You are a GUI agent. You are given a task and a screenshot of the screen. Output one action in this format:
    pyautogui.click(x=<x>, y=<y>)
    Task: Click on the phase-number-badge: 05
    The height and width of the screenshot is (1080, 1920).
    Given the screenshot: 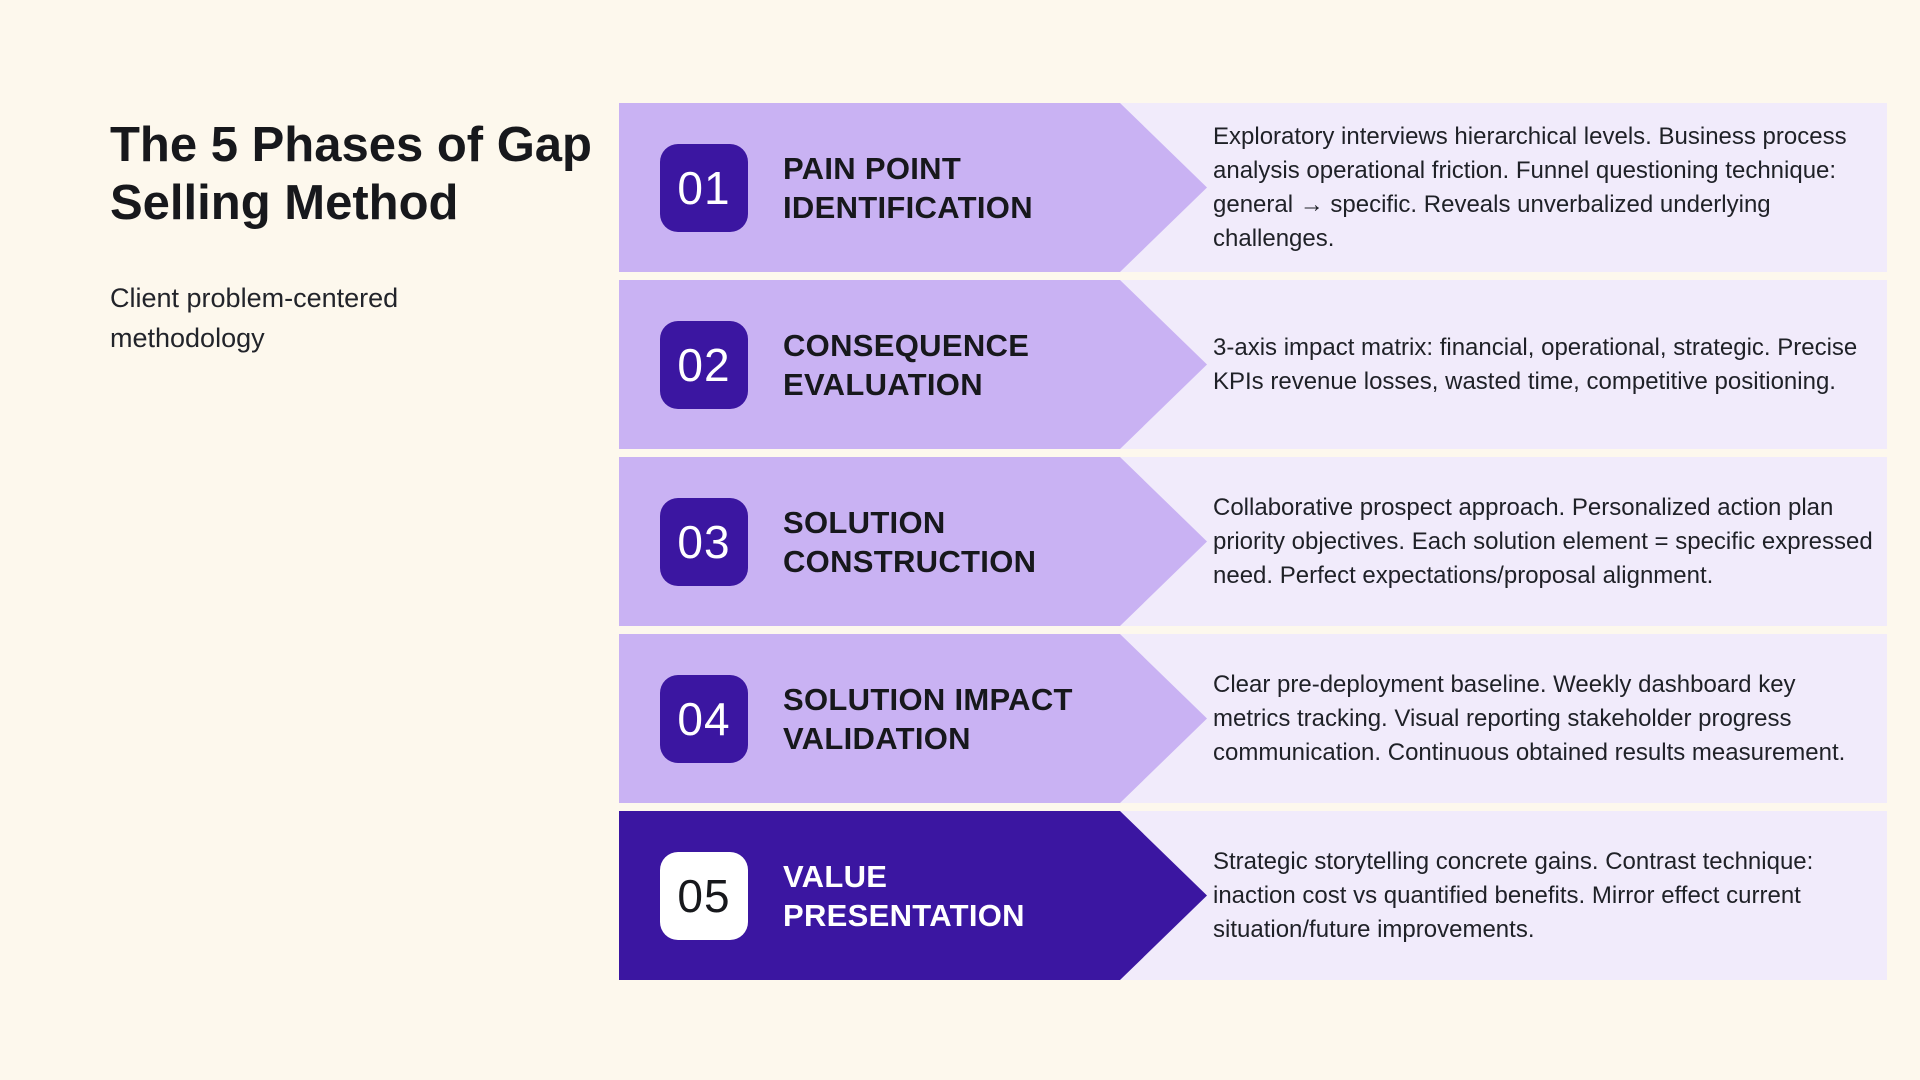 What is the action you would take?
    pyautogui.click(x=704, y=895)
    